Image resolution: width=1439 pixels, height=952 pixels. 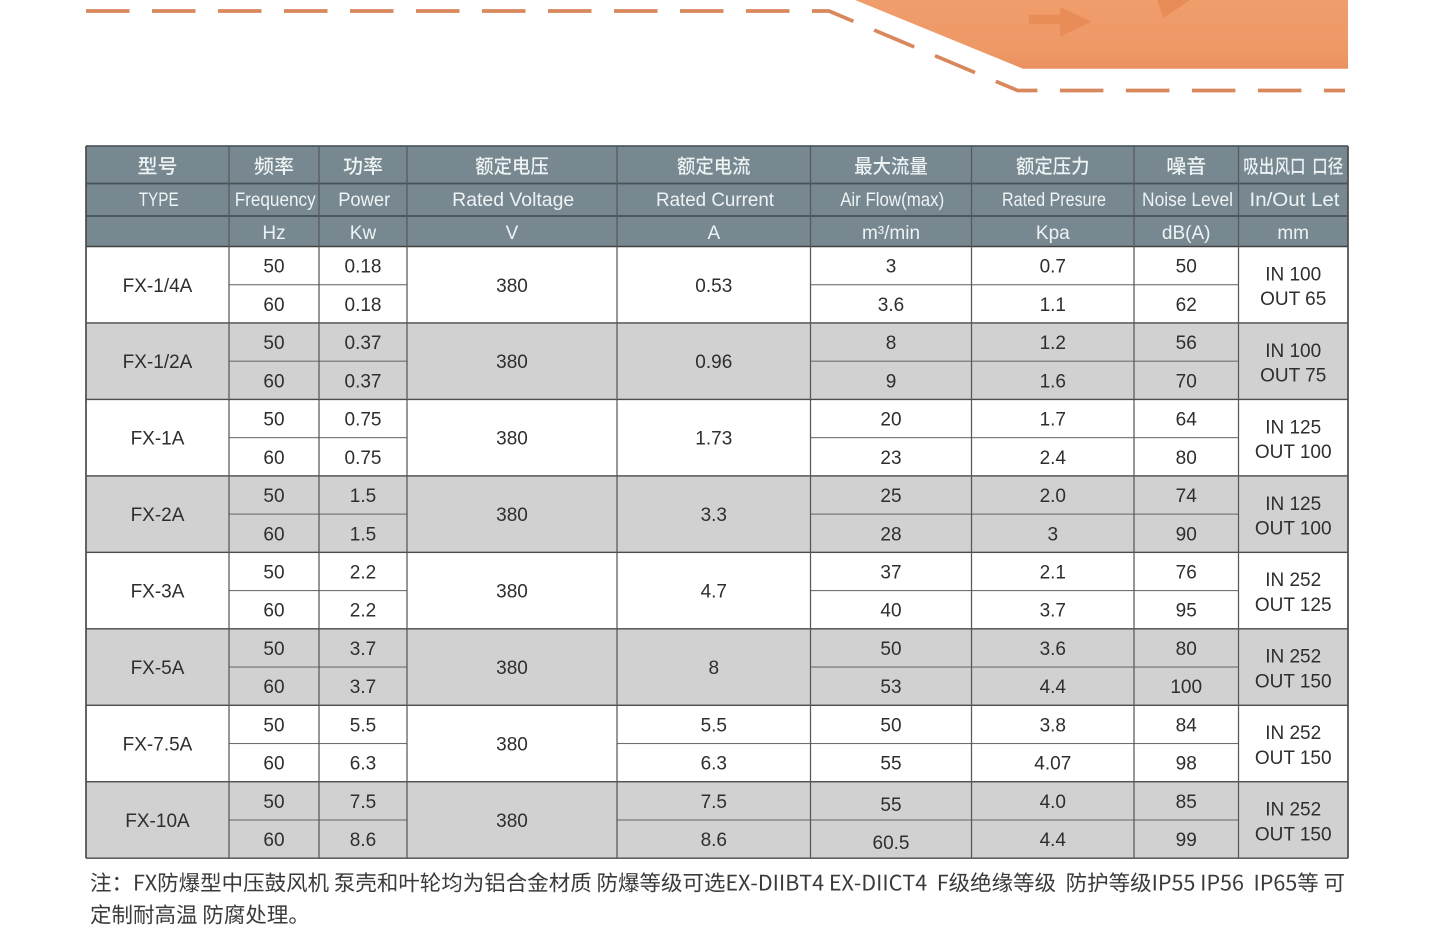 I want to click on svg-text: 0.96, so click(x=713, y=362).